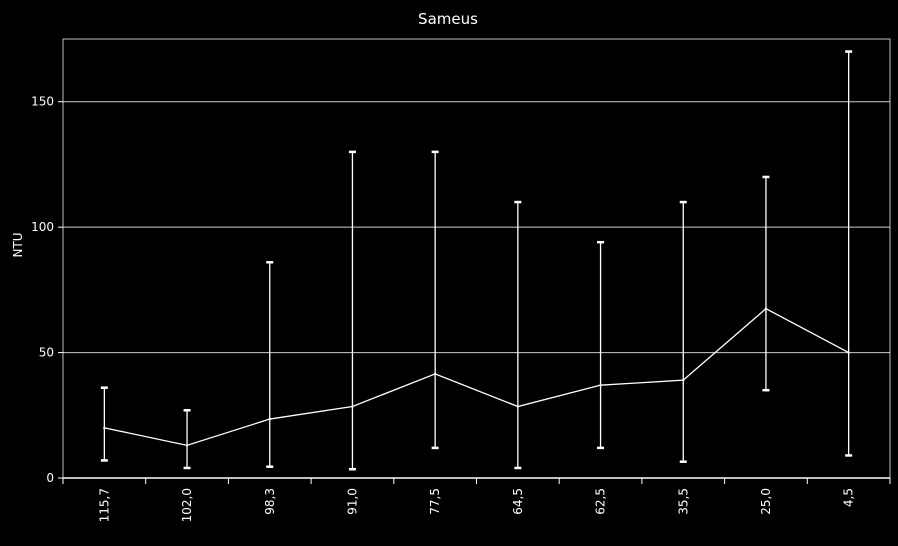  I want to click on chart-title: Sameus, so click(448, 19).